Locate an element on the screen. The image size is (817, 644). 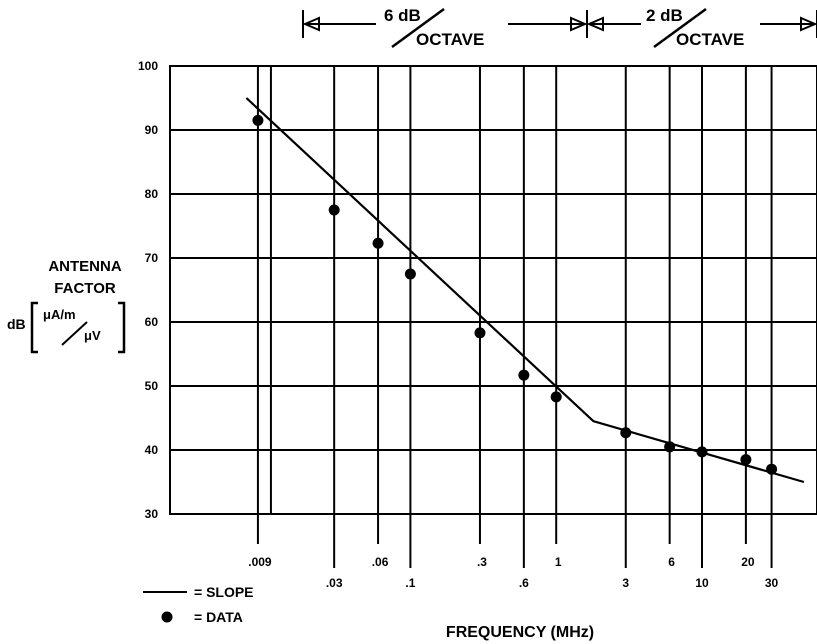
y-label-numerator: μA/m is located at coordinates (59, 314).